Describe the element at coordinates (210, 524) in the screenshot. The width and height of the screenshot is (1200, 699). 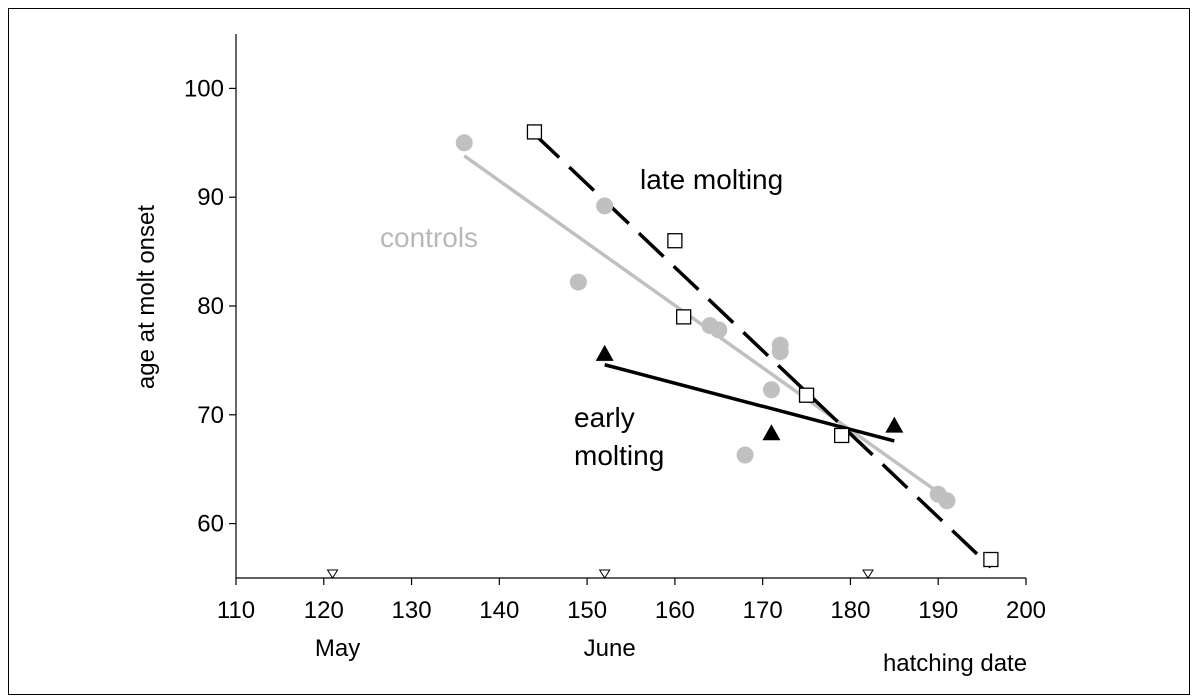
I see `y-tick-label: 60` at that location.